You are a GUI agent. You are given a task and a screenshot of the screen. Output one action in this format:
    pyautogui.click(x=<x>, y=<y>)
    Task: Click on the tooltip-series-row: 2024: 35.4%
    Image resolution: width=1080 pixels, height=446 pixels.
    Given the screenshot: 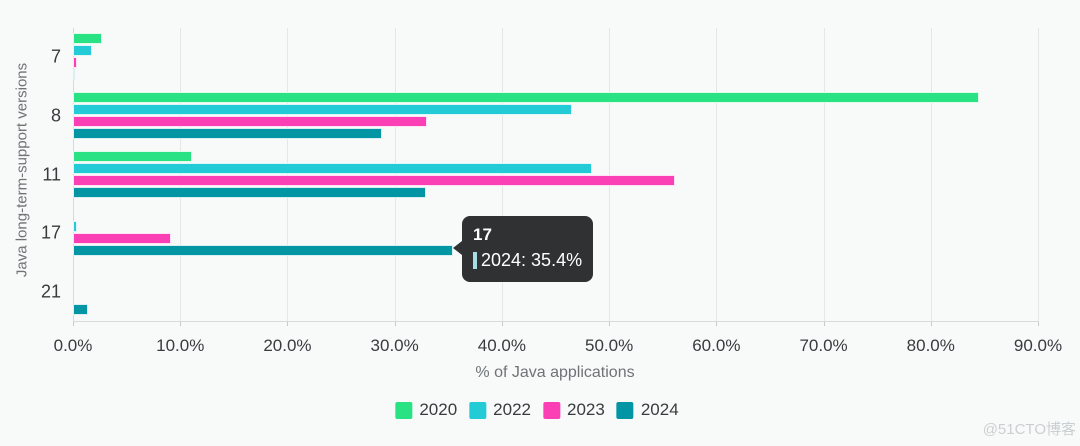 What is the action you would take?
    pyautogui.click(x=528, y=260)
    